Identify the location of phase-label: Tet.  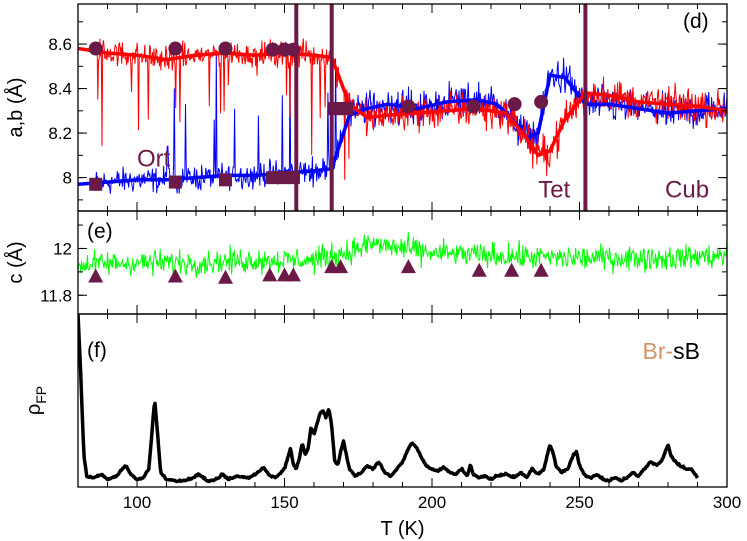
(554, 190).